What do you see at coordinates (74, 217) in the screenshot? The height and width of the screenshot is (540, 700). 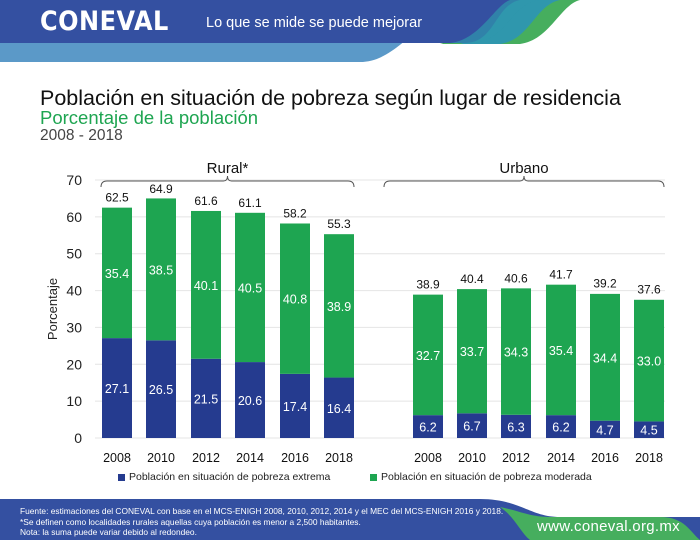 I see `y-tick-label: 60` at bounding box center [74, 217].